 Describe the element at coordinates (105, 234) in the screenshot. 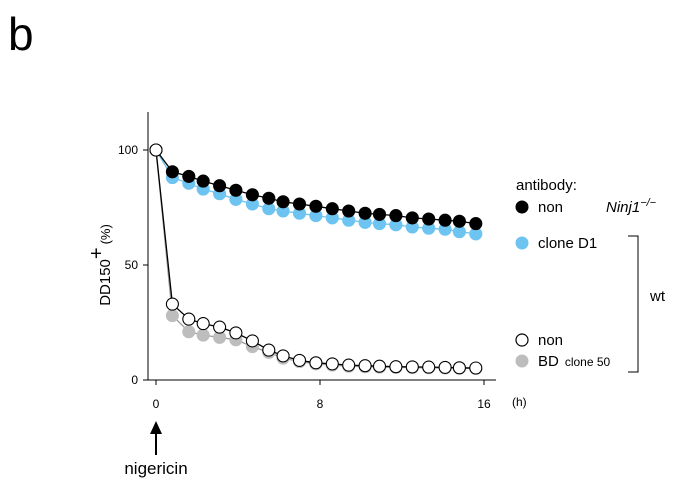

I see `y-axis-title-unit: (%)` at that location.